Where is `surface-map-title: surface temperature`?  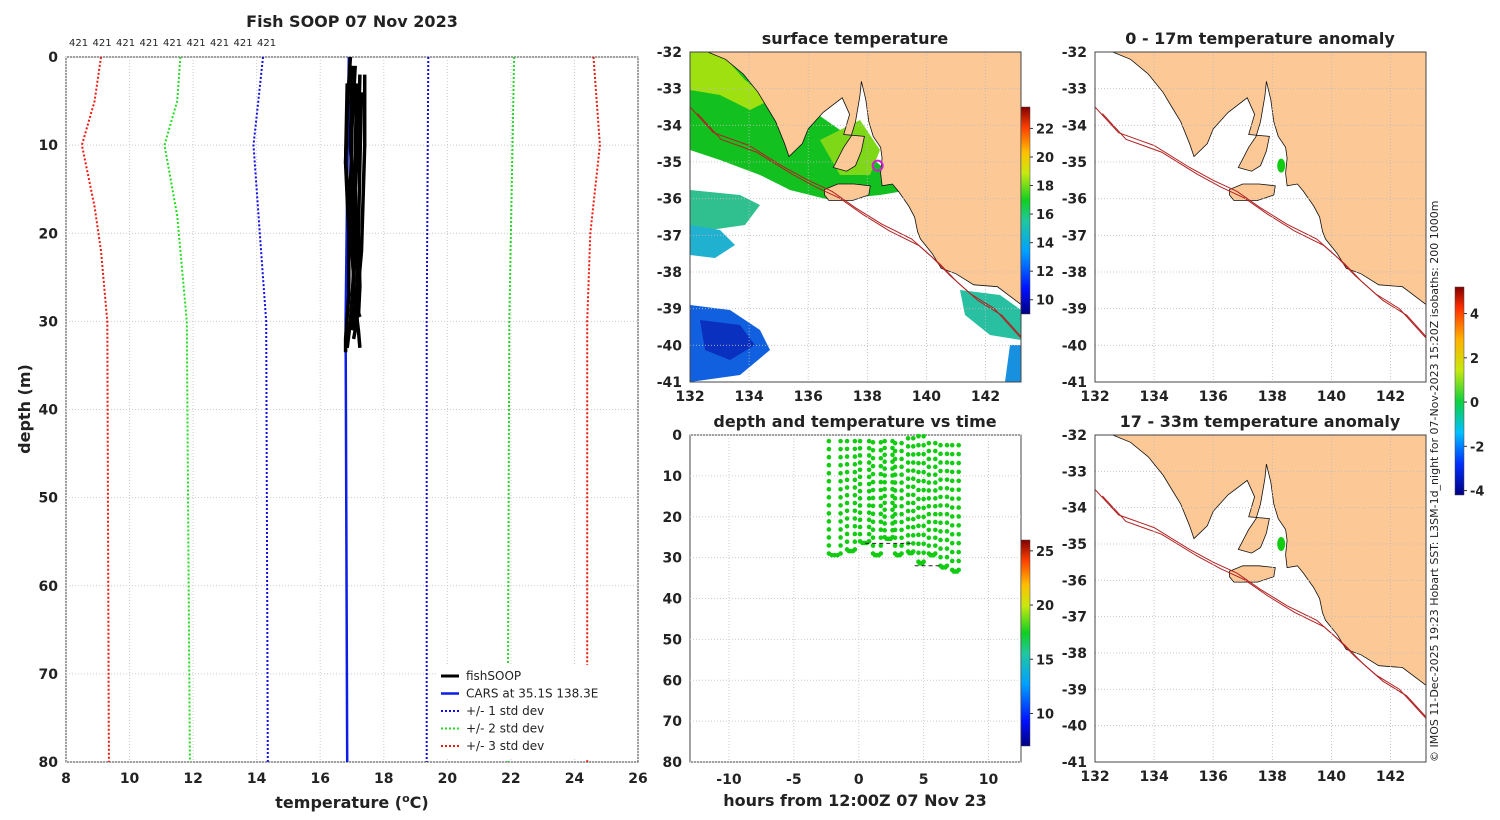
surface-map-title: surface temperature is located at coordinates (855, 38).